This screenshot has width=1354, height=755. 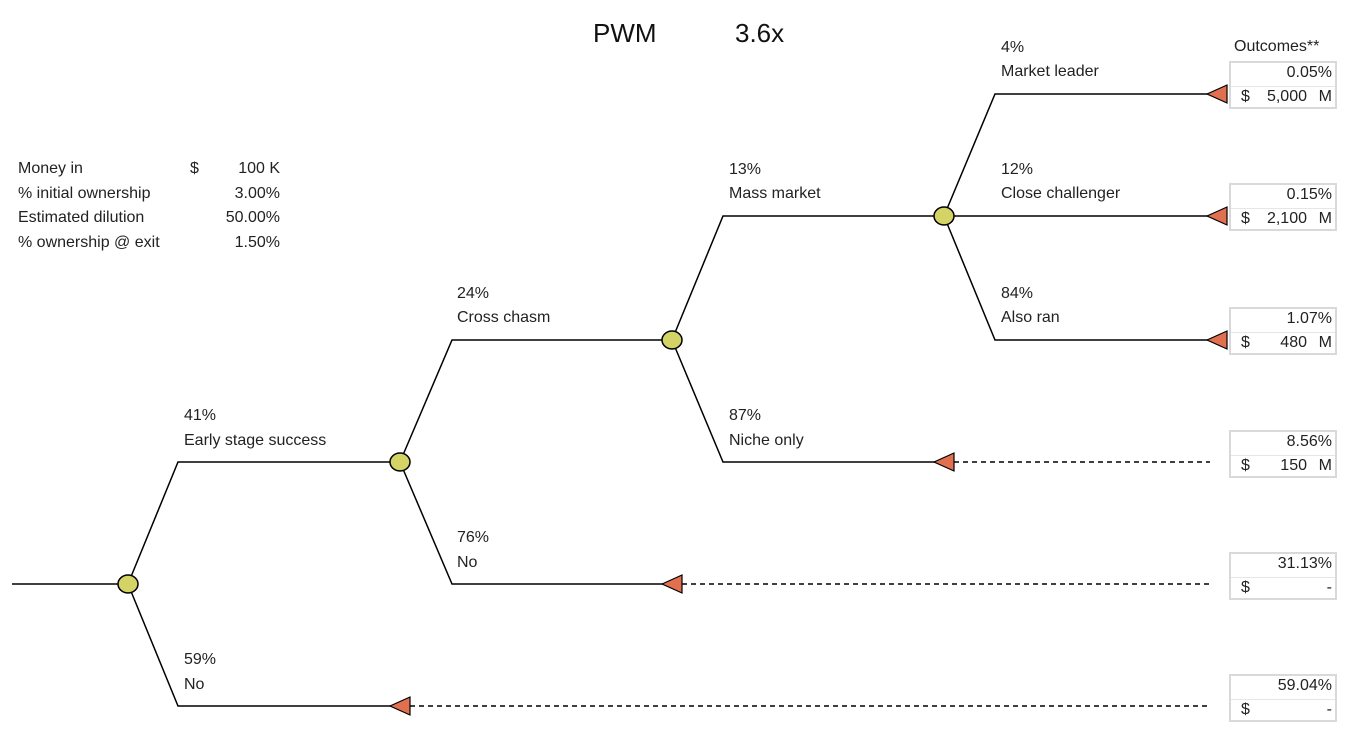 I want to click on info-value: 50.00%, so click(x=252, y=217).